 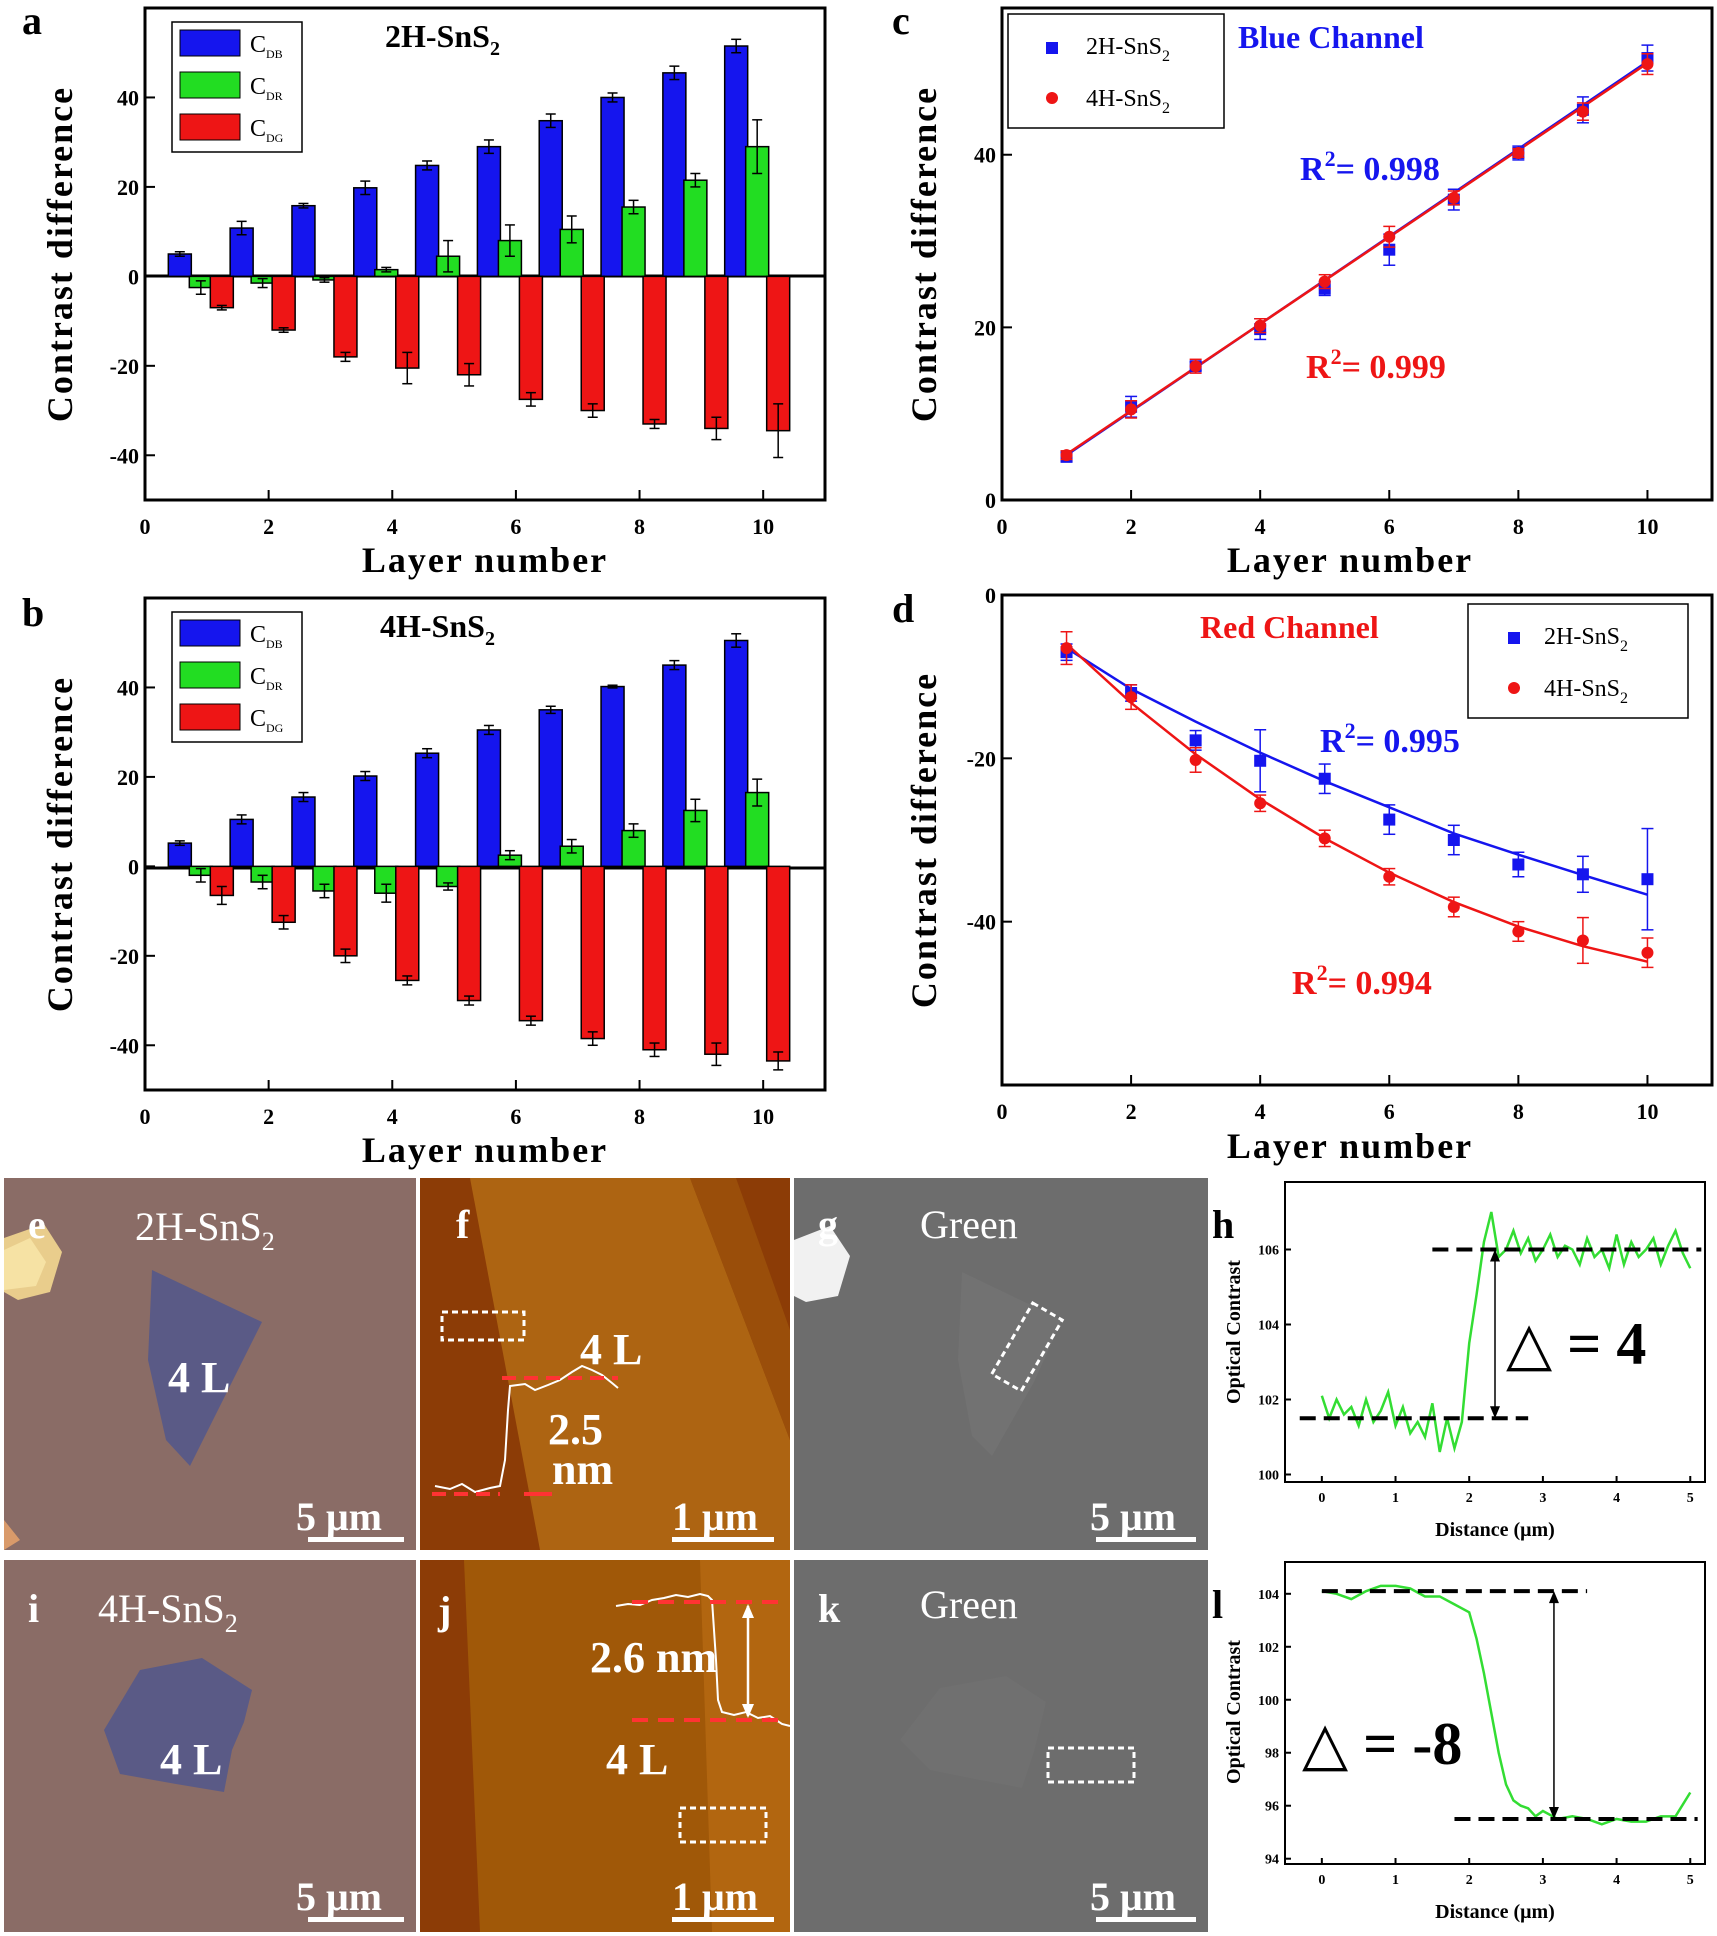 What do you see at coordinates (611, 1349) in the screenshot?
I see `layer-label-f: 4 L` at bounding box center [611, 1349].